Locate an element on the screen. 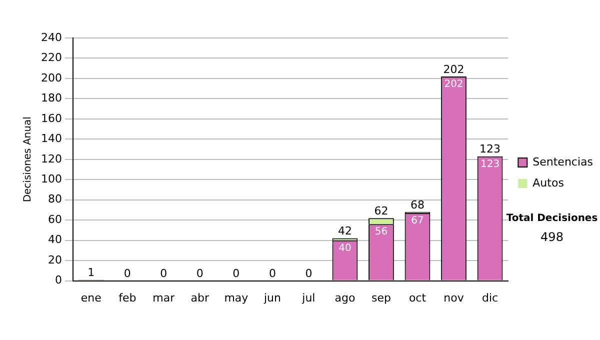  data-label: 123 is located at coordinates (490, 164).